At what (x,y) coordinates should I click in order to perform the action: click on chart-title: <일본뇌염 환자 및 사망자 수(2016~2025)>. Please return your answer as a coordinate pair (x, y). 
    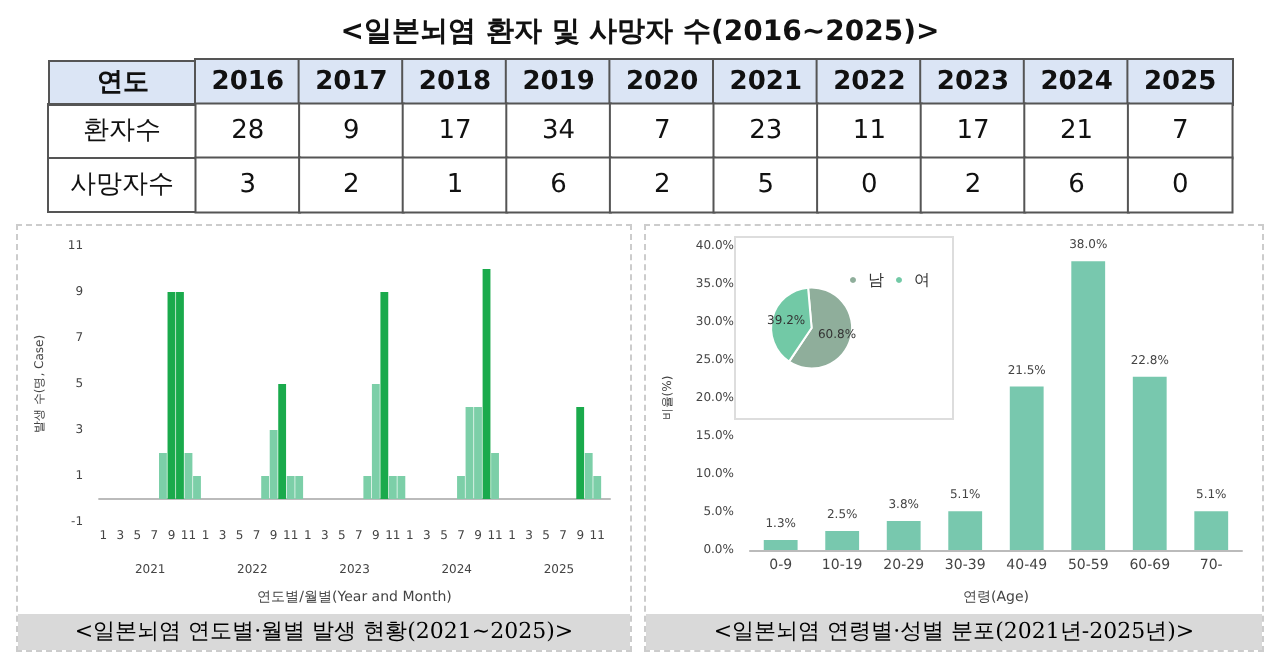
    Looking at the image, I should click on (640, 32).